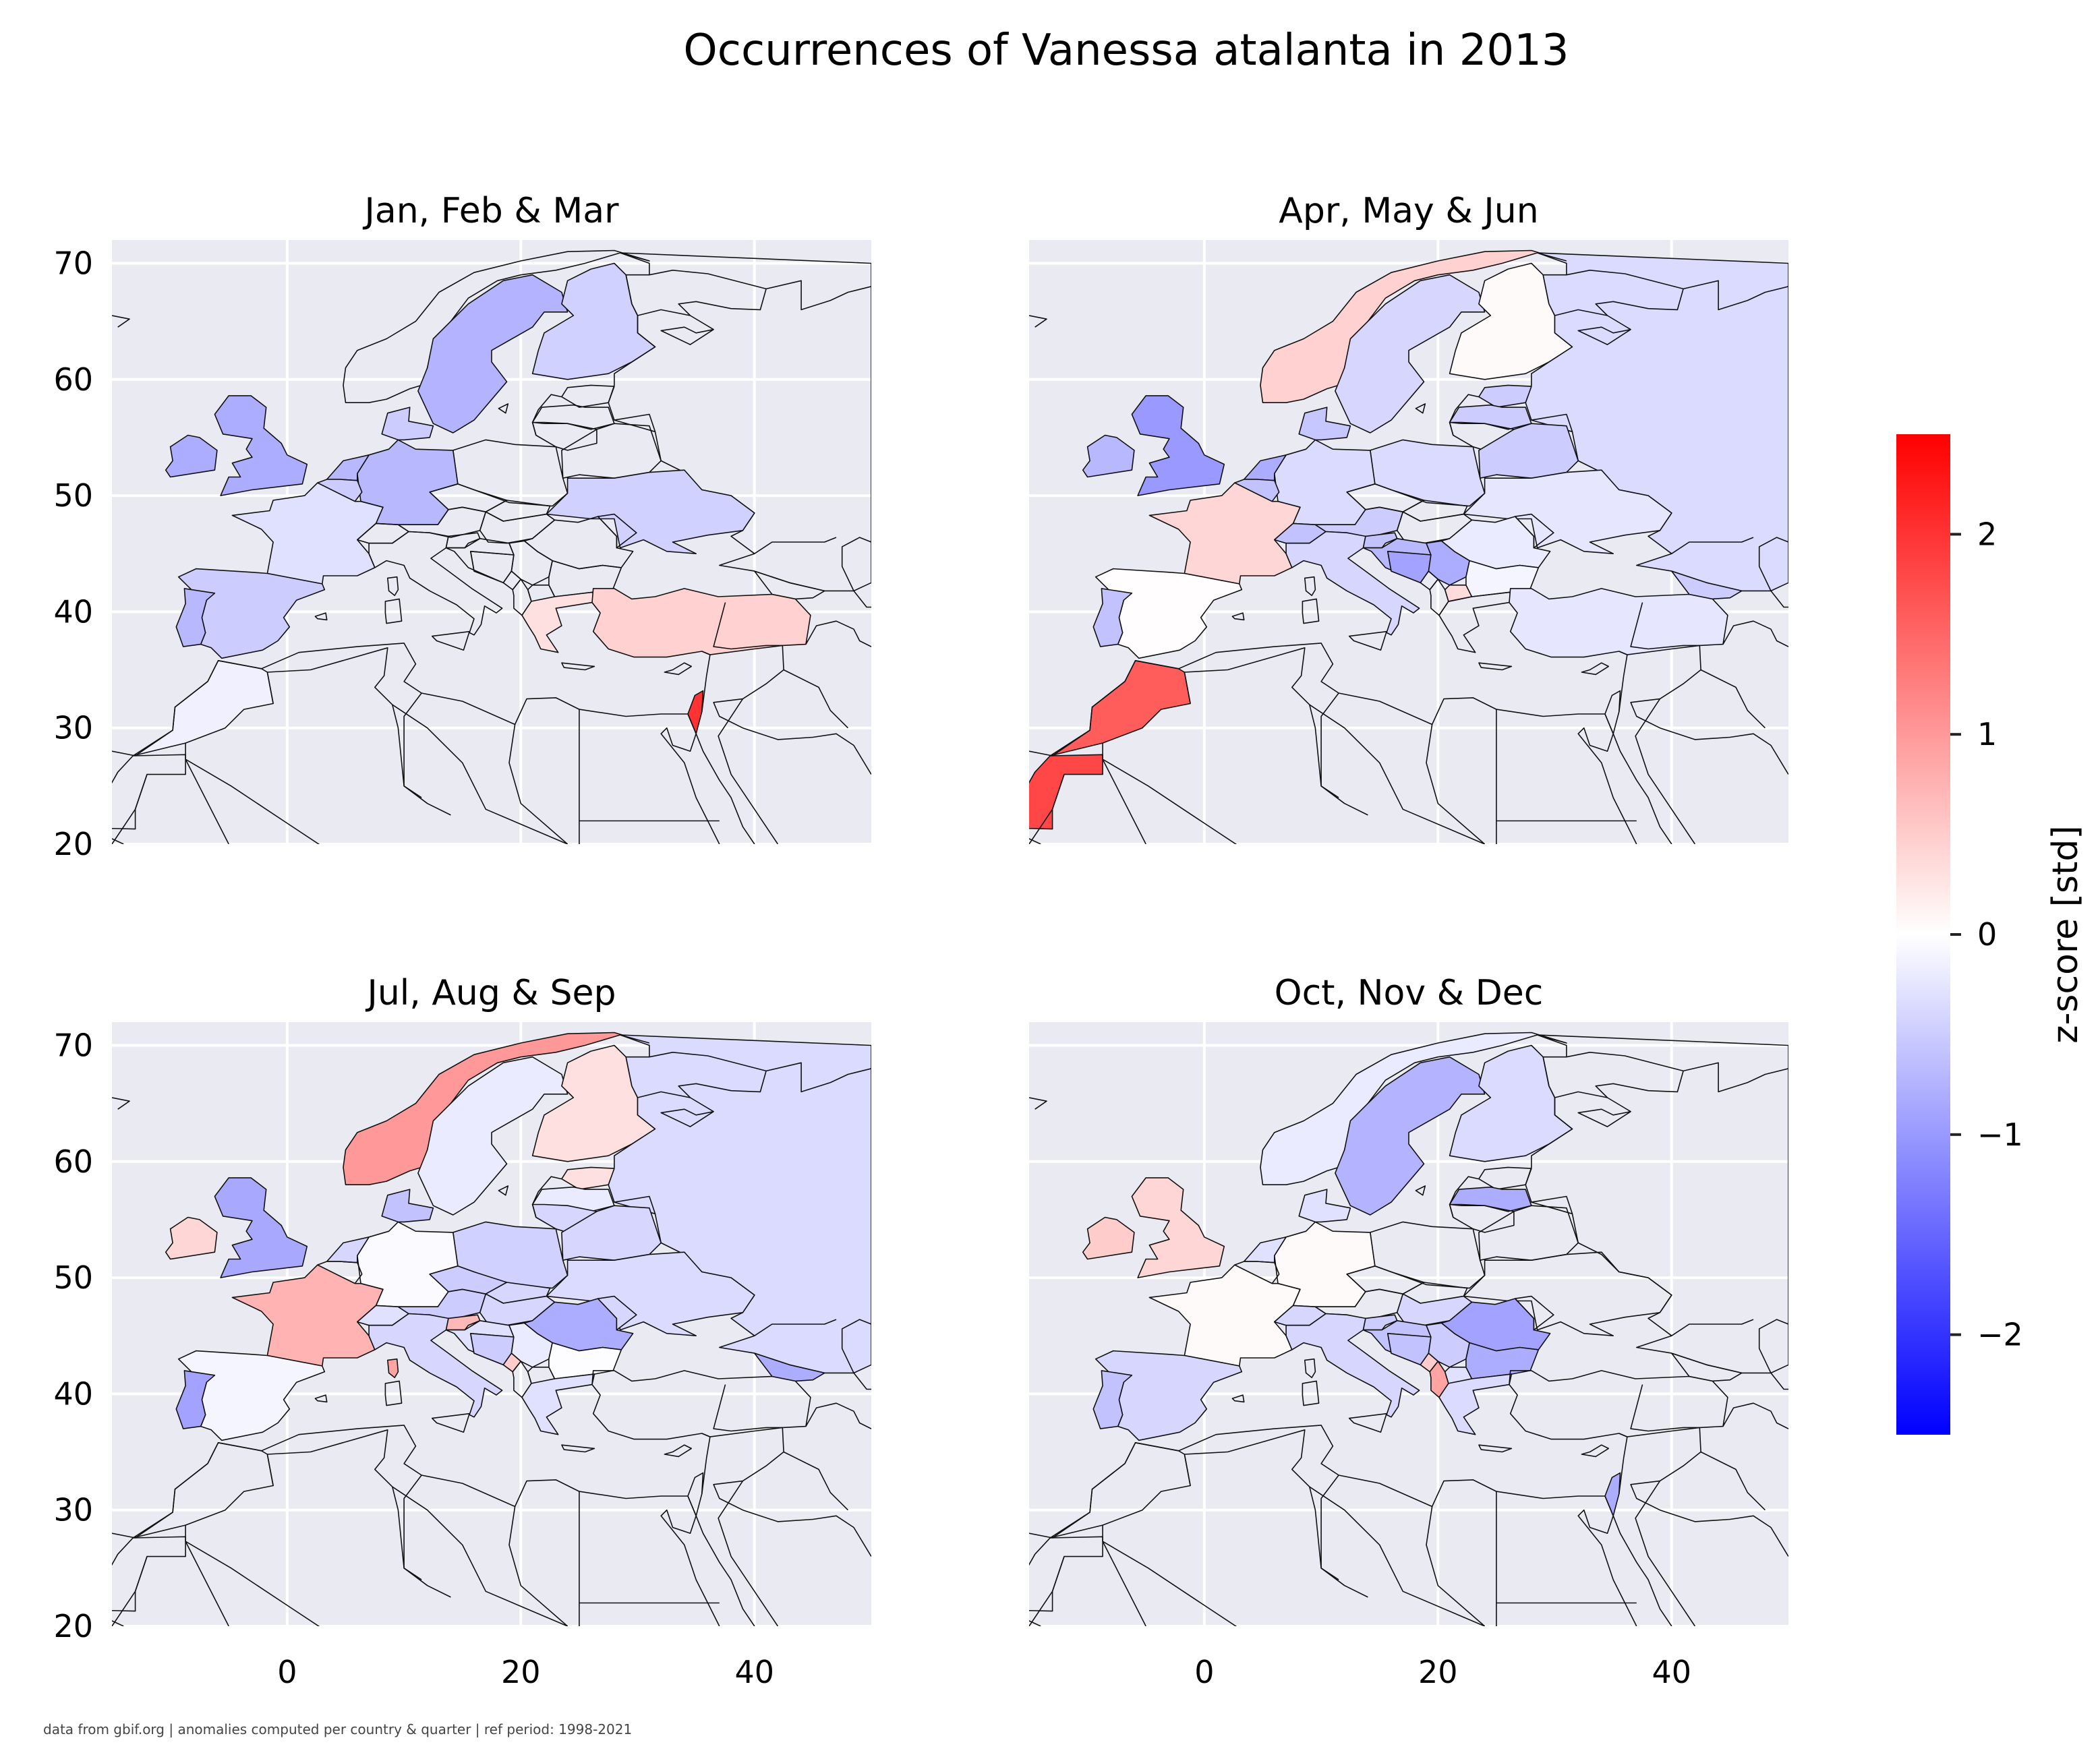 This screenshot has width=2100, height=1757. Describe the element at coordinates (1126, 51) in the screenshot. I see `figure-title: Occurrences of Vanessa atalanta in 2013` at that location.